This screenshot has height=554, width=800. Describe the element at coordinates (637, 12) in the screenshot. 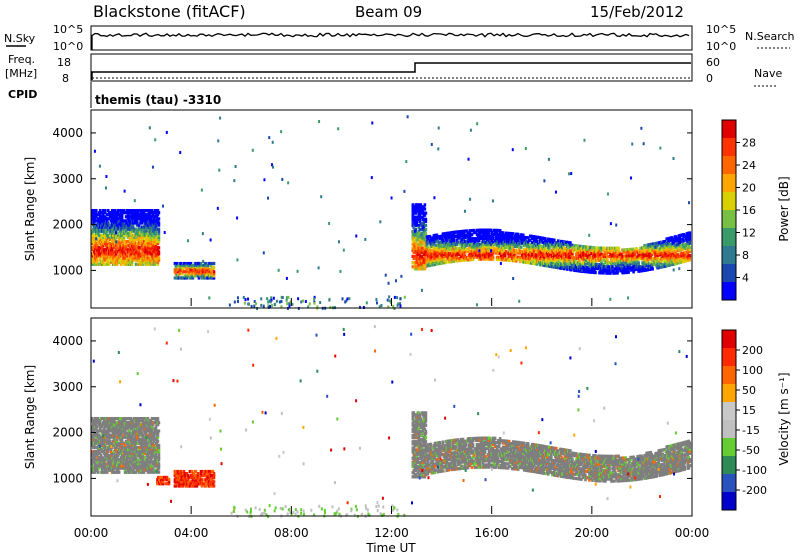

I see `date-title: 15/Feb/2012` at that location.